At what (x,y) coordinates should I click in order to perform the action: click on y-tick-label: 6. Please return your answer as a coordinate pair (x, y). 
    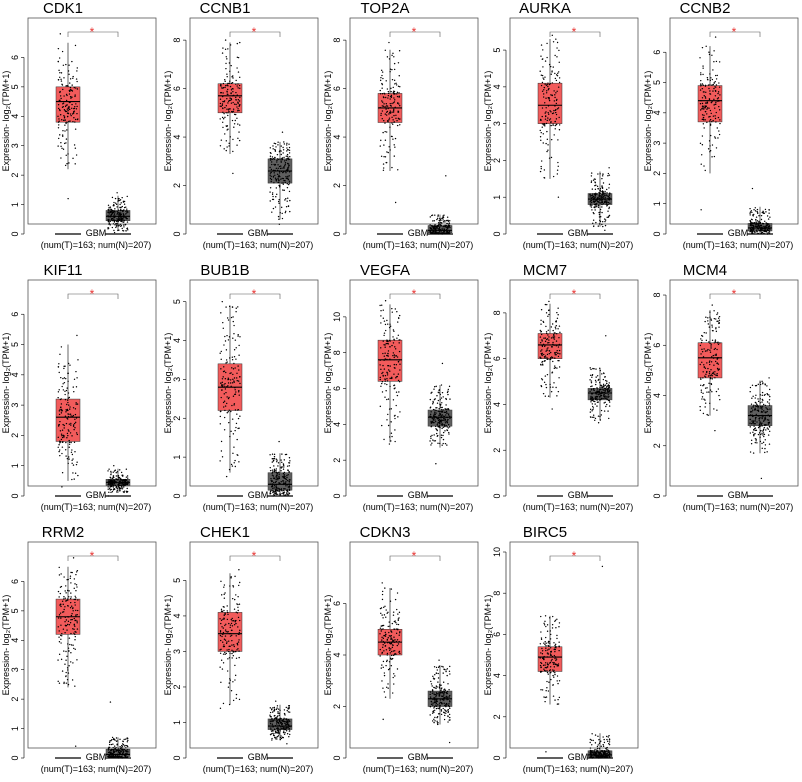
    Looking at the image, I should click on (15, 314).